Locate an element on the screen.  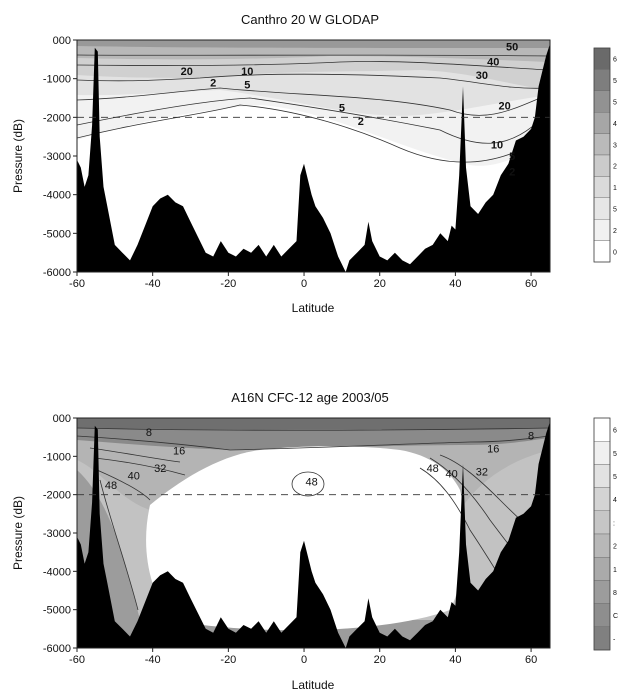
colorbar-tick-label: 8 is located at coordinates (615, 593).